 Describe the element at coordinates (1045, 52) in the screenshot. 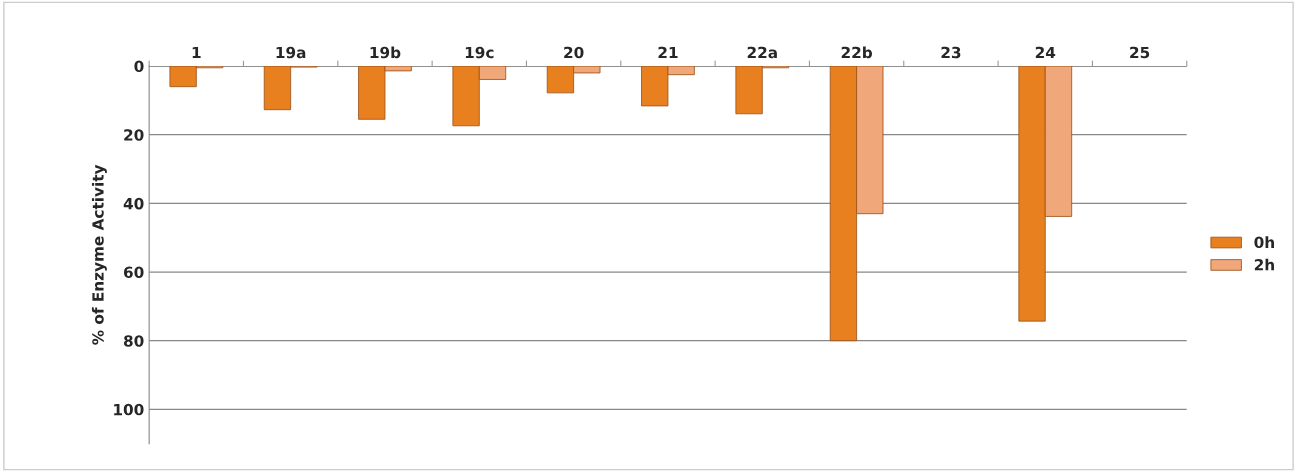

I see `x-tick-label: 24` at that location.